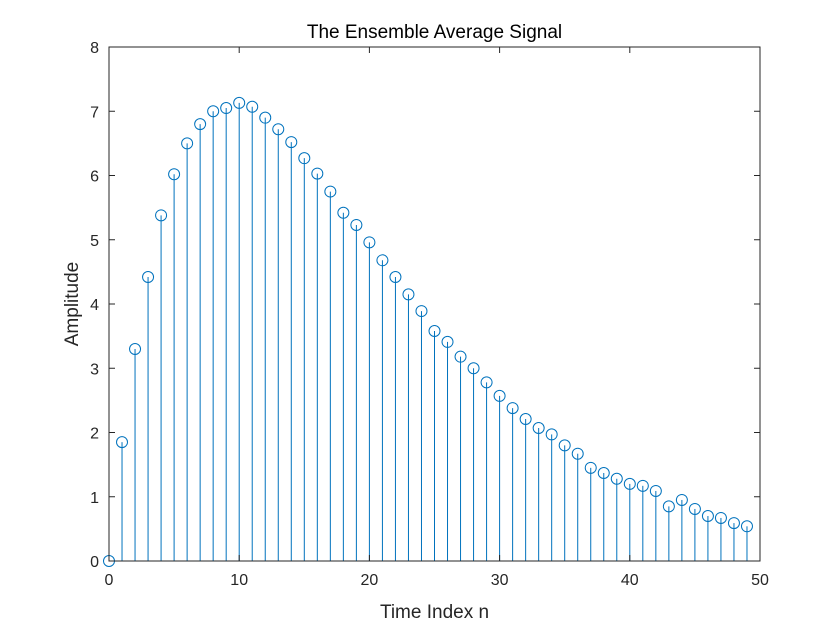  Describe the element at coordinates (109, 580) in the screenshot. I see `x-tick-label: 0` at that location.